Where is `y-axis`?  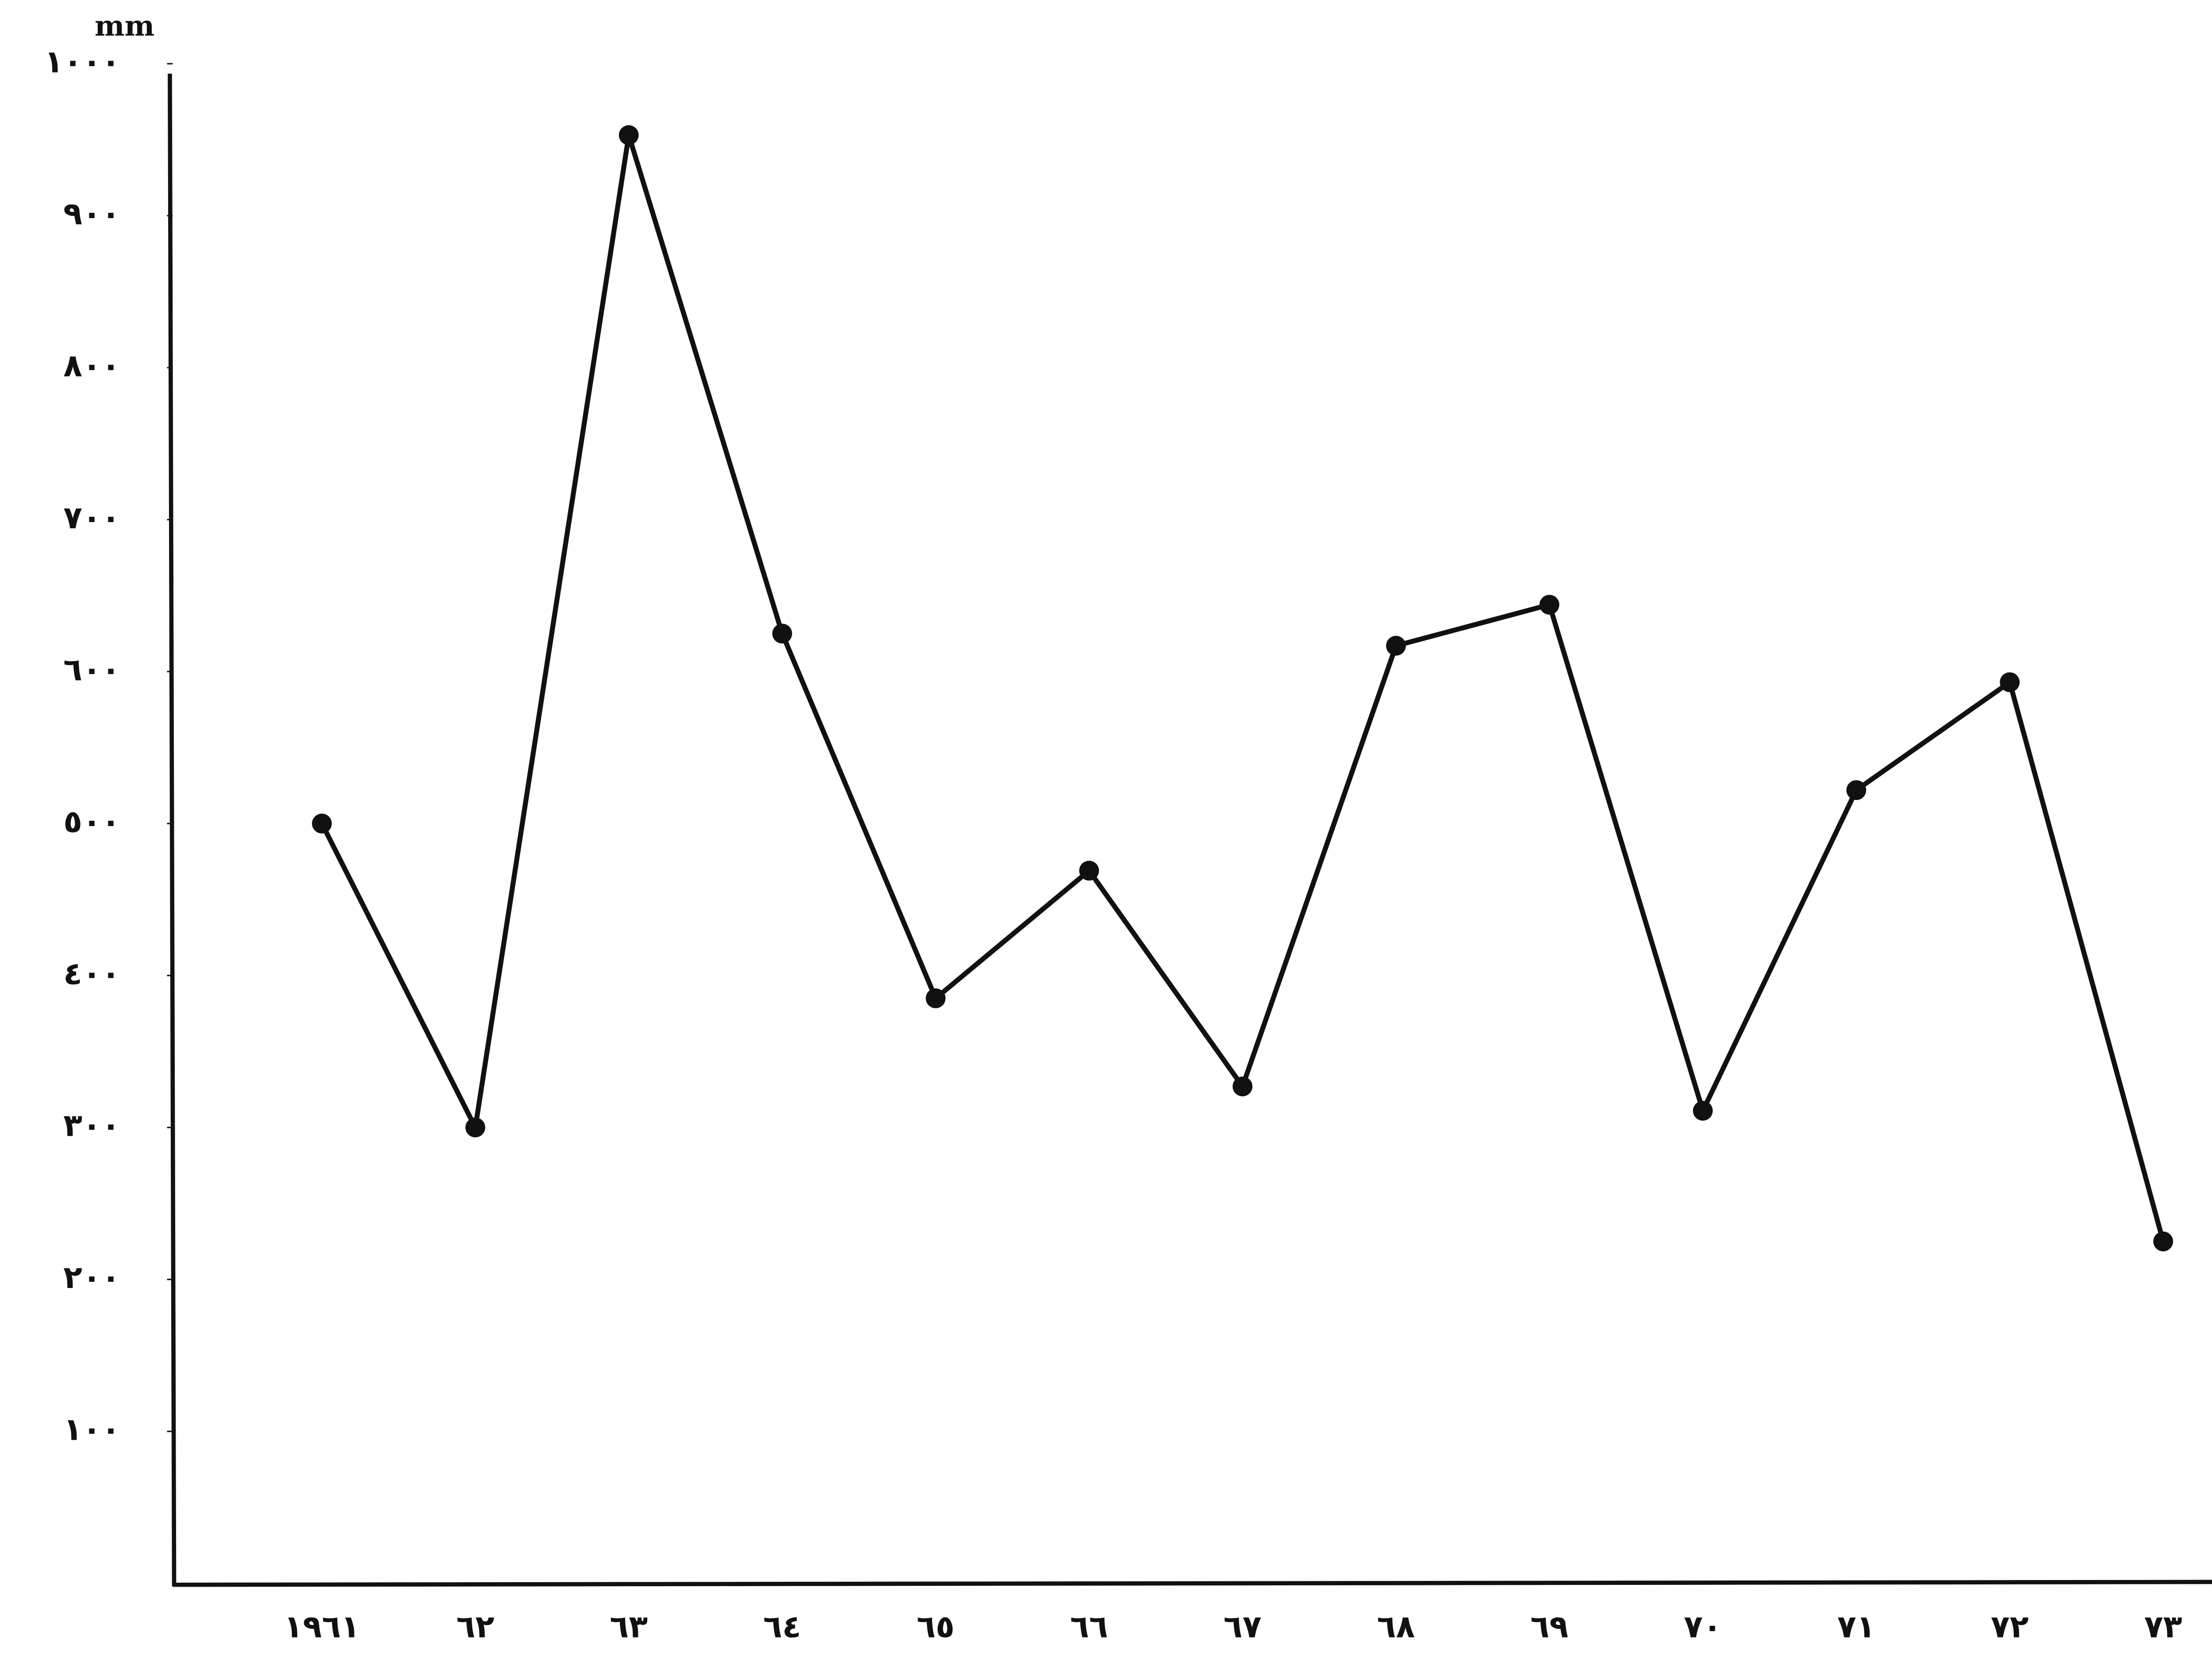
y-axis is located at coordinates (173, 829).